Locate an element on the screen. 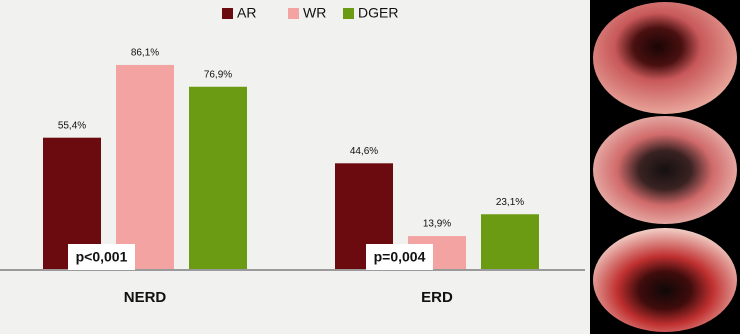  value-label: 44,6% is located at coordinates (364, 151).